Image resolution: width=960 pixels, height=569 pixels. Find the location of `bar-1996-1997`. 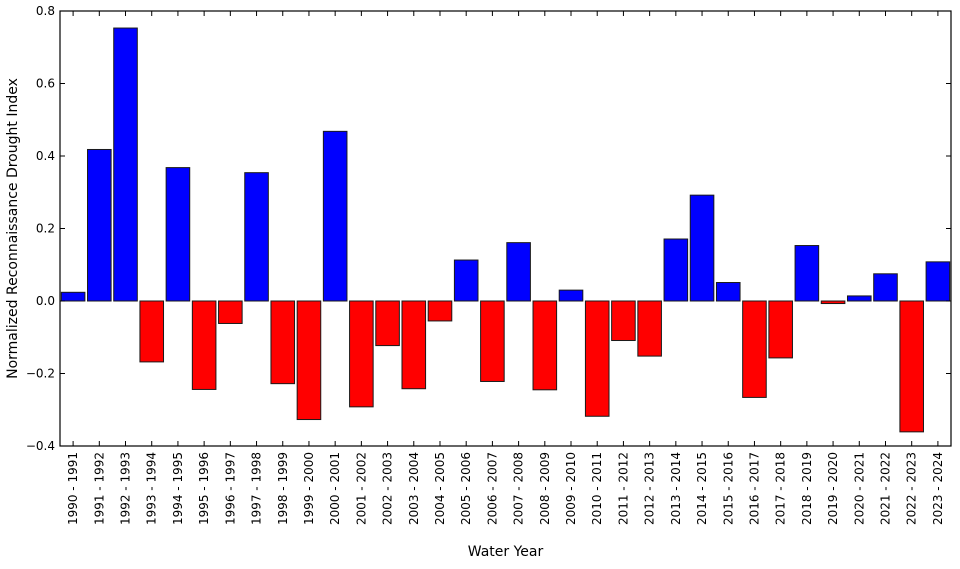

bar-1996-1997 is located at coordinates (230, 312).